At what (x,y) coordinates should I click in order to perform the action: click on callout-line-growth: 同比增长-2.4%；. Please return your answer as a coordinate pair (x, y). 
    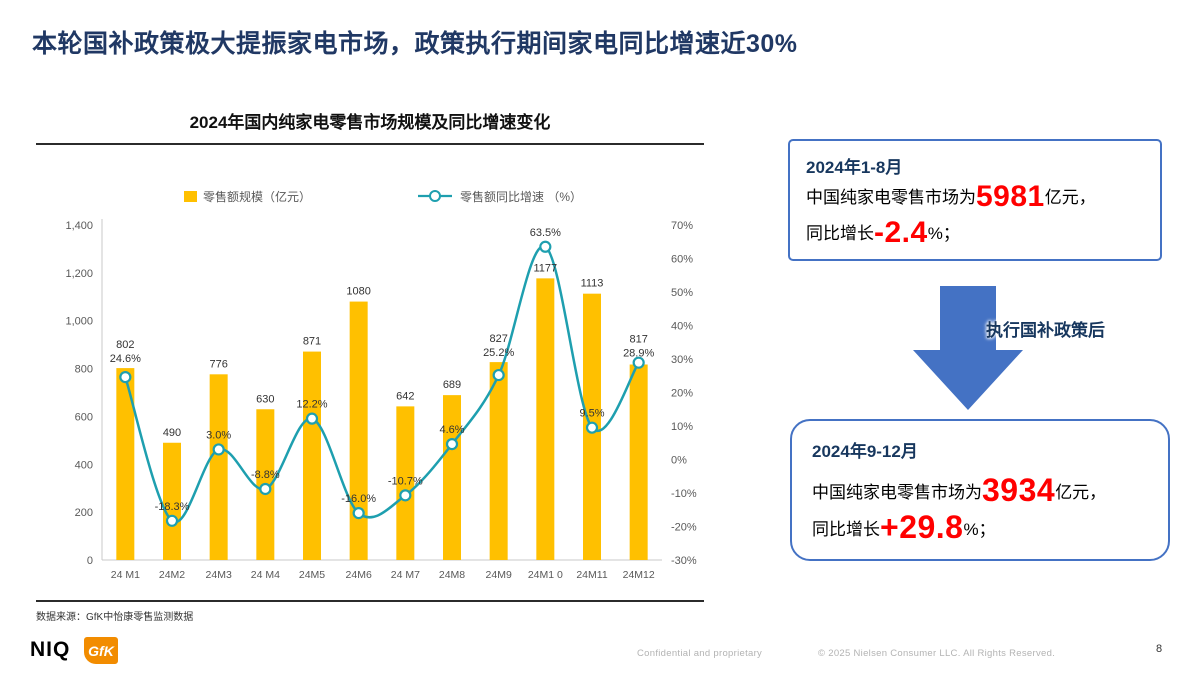
    Looking at the image, I should click on (975, 234).